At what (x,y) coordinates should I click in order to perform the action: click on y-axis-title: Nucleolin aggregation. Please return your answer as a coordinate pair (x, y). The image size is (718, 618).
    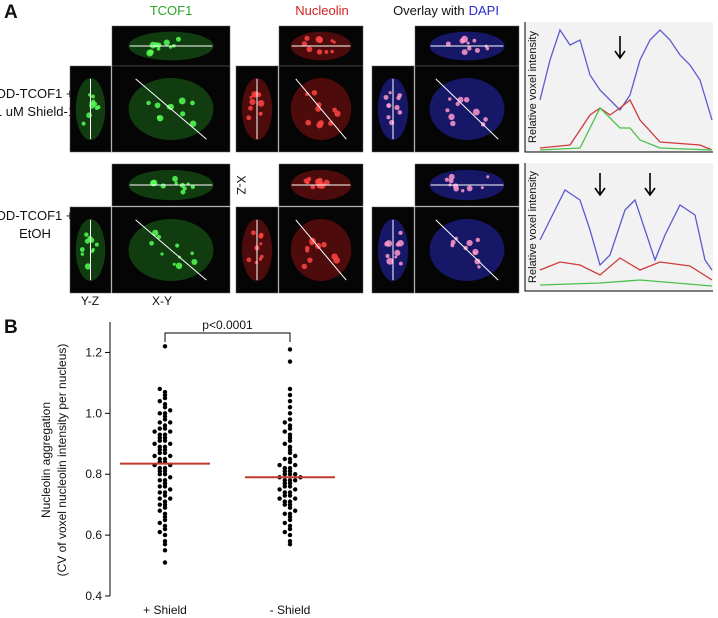
    Looking at the image, I should click on (46, 460).